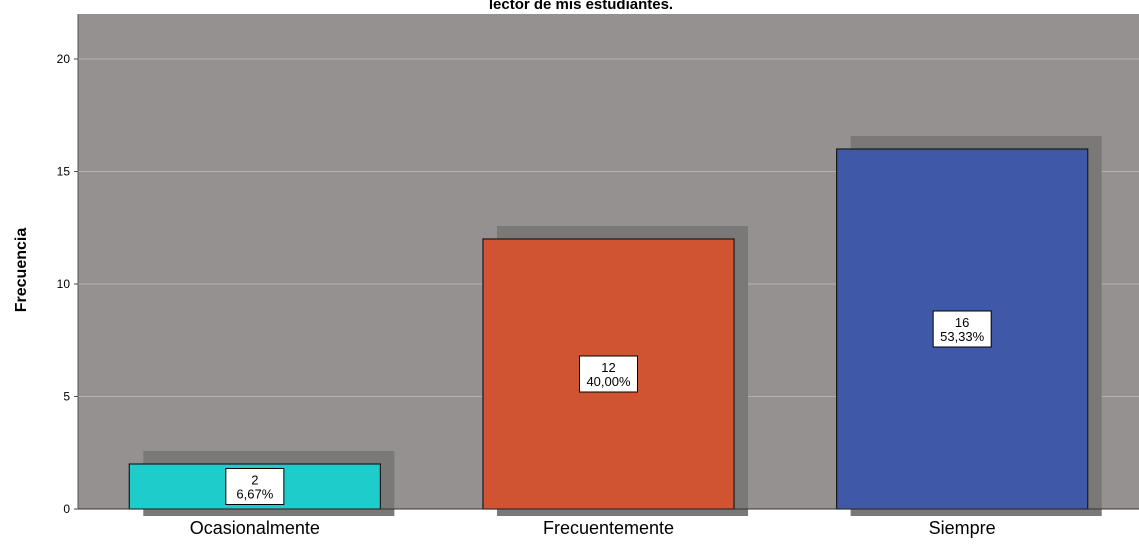  What do you see at coordinates (608, 367) in the screenshot?
I see `data-label-count: 12` at bounding box center [608, 367].